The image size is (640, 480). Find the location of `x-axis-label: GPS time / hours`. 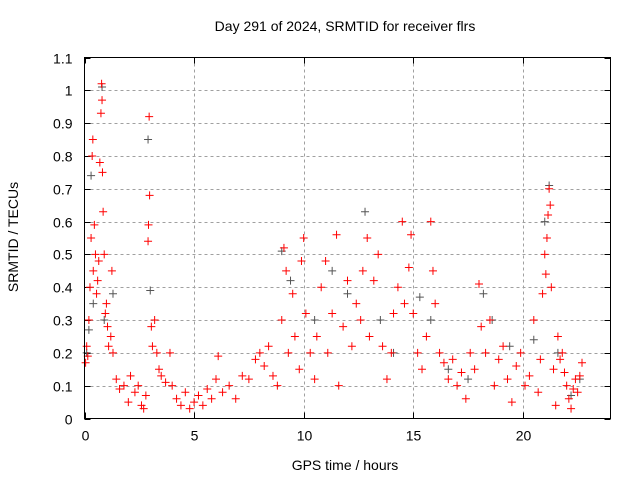

x-axis-label: GPS time / hours is located at coordinates (345, 465).